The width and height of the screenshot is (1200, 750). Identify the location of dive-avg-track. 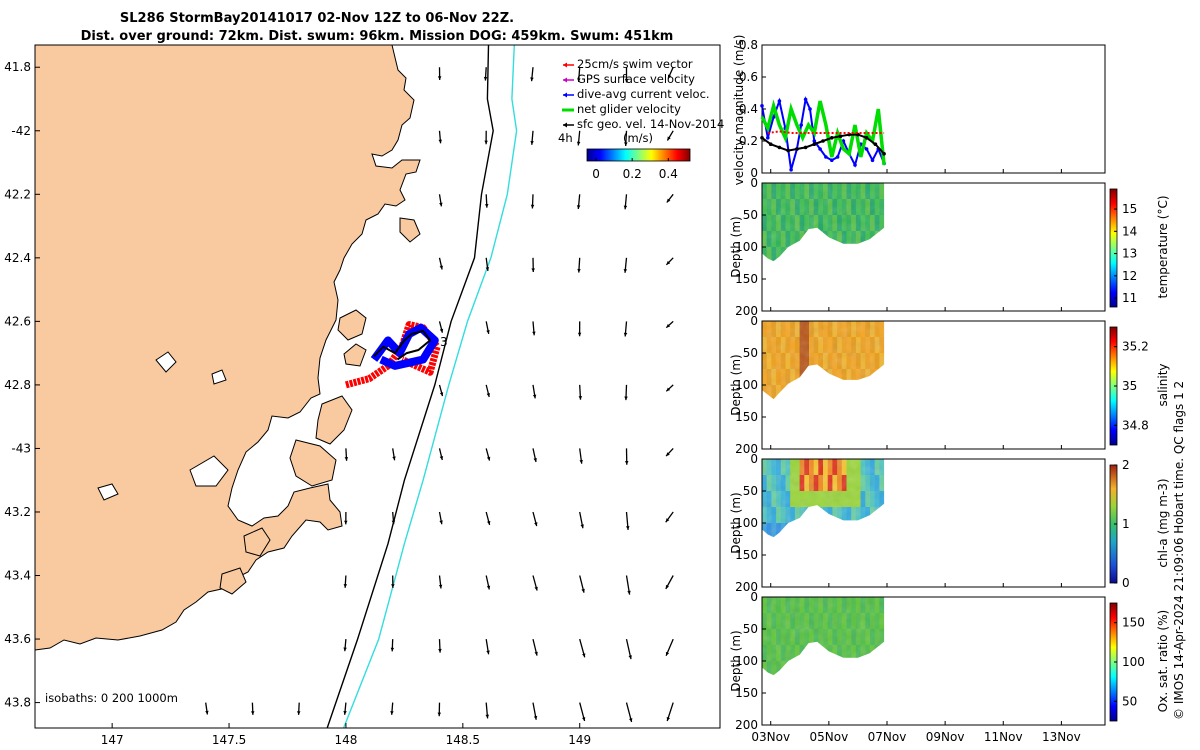
(404, 346).